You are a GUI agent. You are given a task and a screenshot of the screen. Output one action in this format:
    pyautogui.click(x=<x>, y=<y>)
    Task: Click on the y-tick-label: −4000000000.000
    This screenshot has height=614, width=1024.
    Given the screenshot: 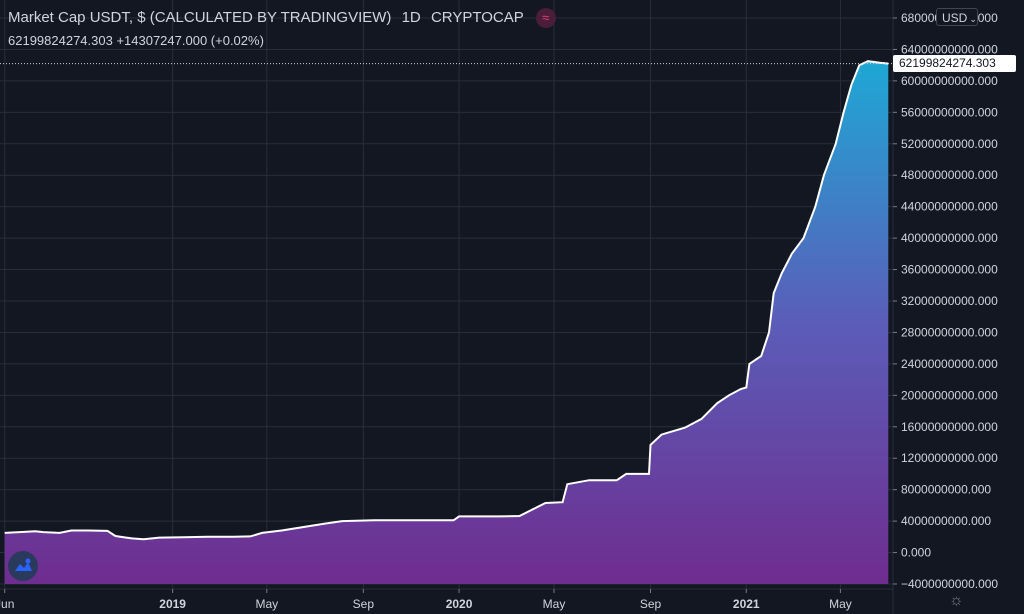 What is the action you would take?
    pyautogui.click(x=949, y=584)
    